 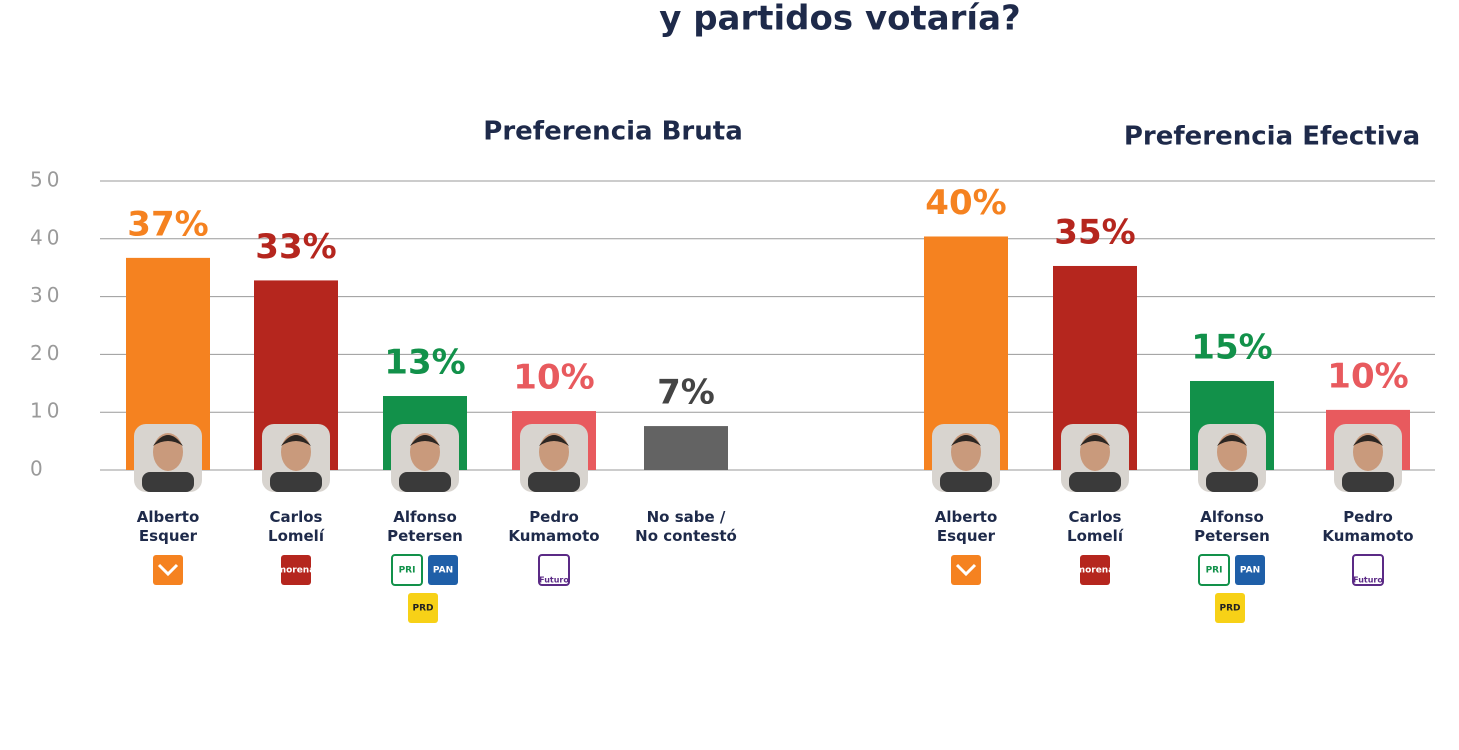 I want to click on y-tick-label: 40, so click(x=46, y=237).